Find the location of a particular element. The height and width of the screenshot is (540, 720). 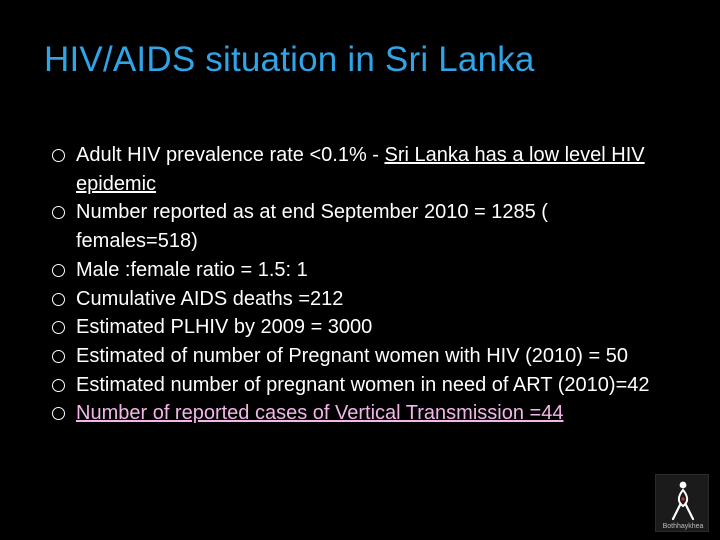

low-level-epidemic-link: Sri Lanka has a low level HIV epidemic is located at coordinates (360, 169).